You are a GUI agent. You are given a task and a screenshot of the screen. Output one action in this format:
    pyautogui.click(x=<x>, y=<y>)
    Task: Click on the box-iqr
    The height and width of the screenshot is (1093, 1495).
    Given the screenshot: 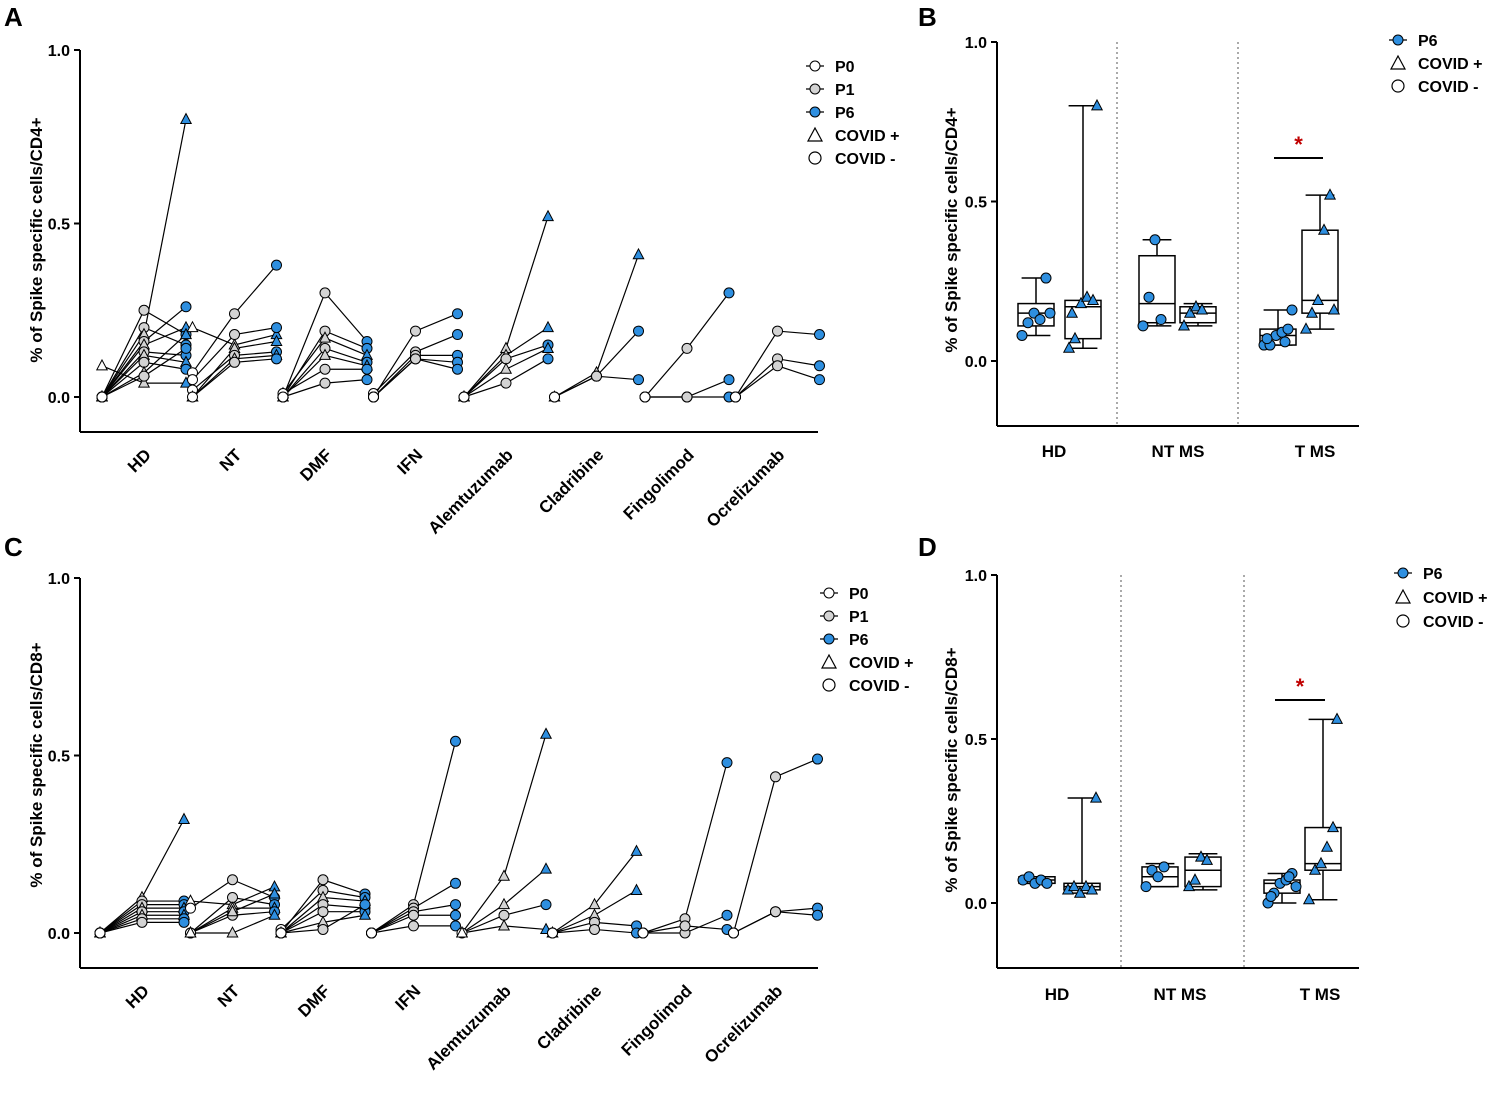 What is the action you would take?
    pyautogui.click(x=1157, y=289)
    